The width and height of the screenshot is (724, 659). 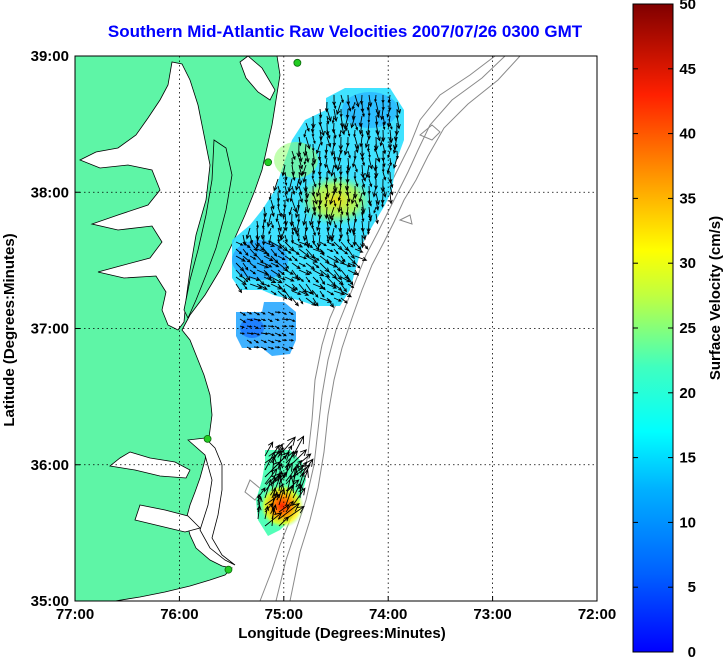 What do you see at coordinates (9, 329) in the screenshot?
I see `y-axis-label: Latitude (Degrees:Minutes)` at bounding box center [9, 329].